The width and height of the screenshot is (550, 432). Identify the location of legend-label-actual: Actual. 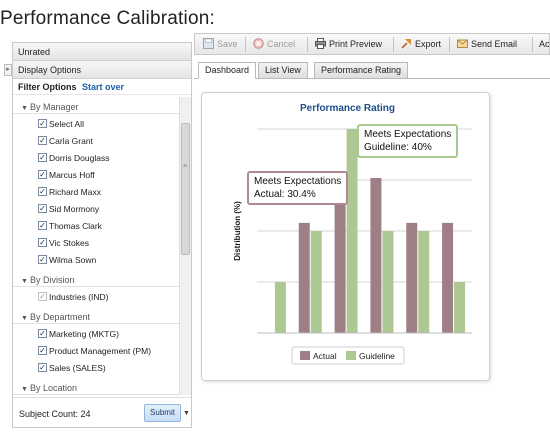
(325, 356).